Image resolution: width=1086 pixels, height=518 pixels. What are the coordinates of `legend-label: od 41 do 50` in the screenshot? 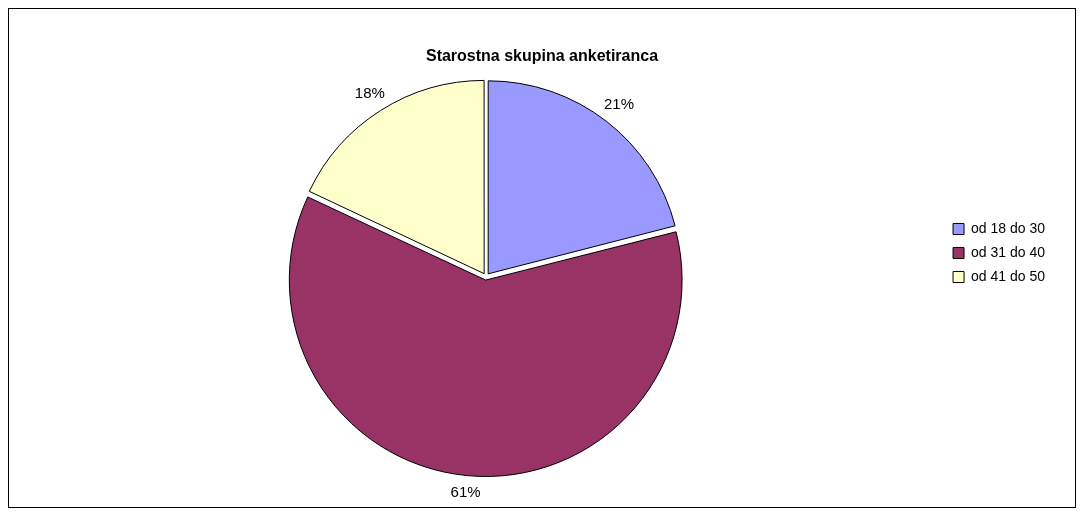 It's located at (1008, 275).